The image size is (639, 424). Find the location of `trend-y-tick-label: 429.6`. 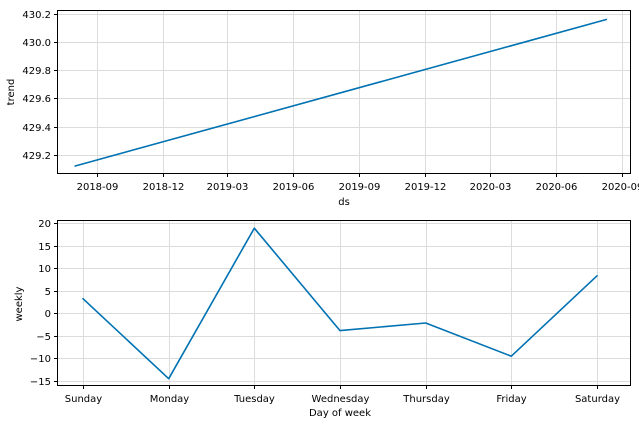

trend-y-tick-label: 429.6 is located at coordinates (36, 99).